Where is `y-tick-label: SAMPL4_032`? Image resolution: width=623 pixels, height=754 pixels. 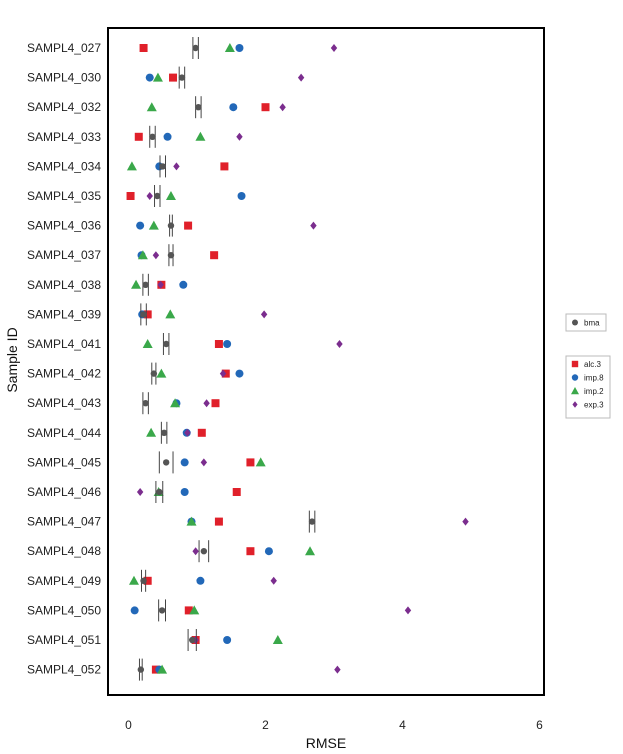 y-tick-label: SAMPL4_032 is located at coordinates (64, 107).